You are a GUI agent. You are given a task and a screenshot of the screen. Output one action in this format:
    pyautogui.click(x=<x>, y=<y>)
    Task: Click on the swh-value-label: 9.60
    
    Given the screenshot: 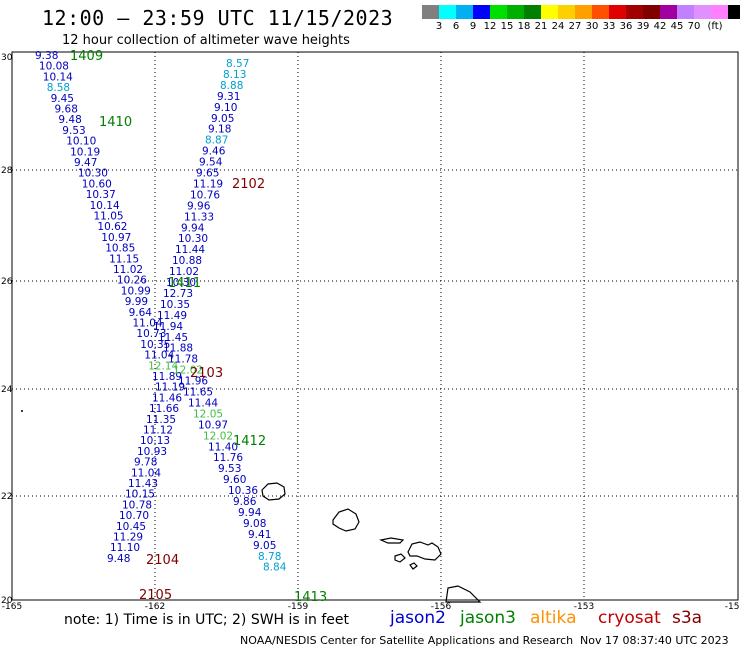 What is the action you would take?
    pyautogui.click(x=234, y=480)
    